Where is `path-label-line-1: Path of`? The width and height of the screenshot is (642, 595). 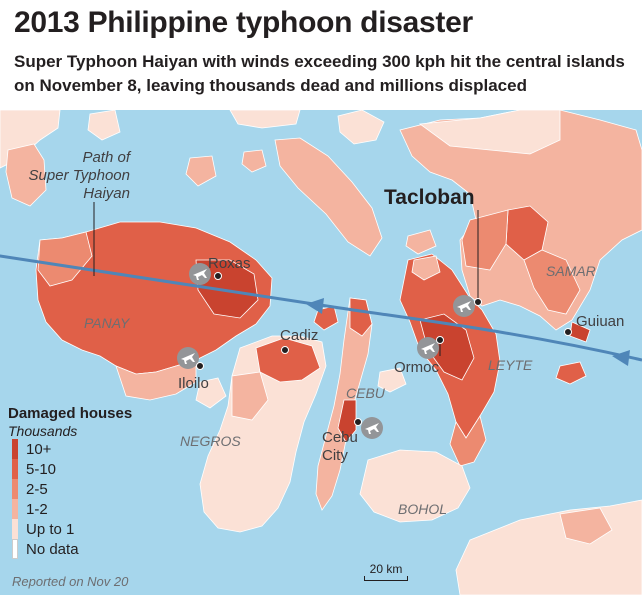 path-label-line-1: Path of is located at coordinates (106, 157).